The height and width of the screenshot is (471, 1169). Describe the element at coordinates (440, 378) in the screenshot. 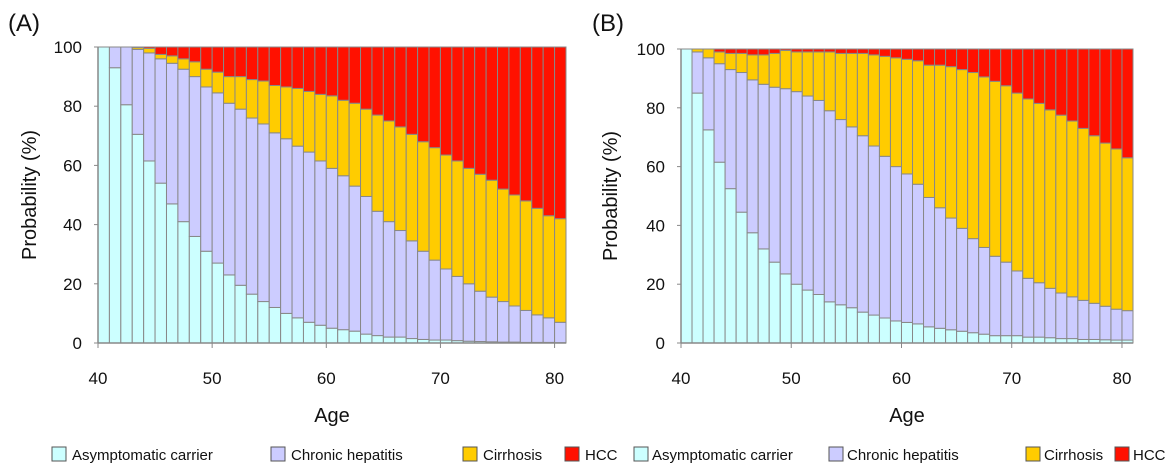

I see `x-tick-label: 70` at that location.